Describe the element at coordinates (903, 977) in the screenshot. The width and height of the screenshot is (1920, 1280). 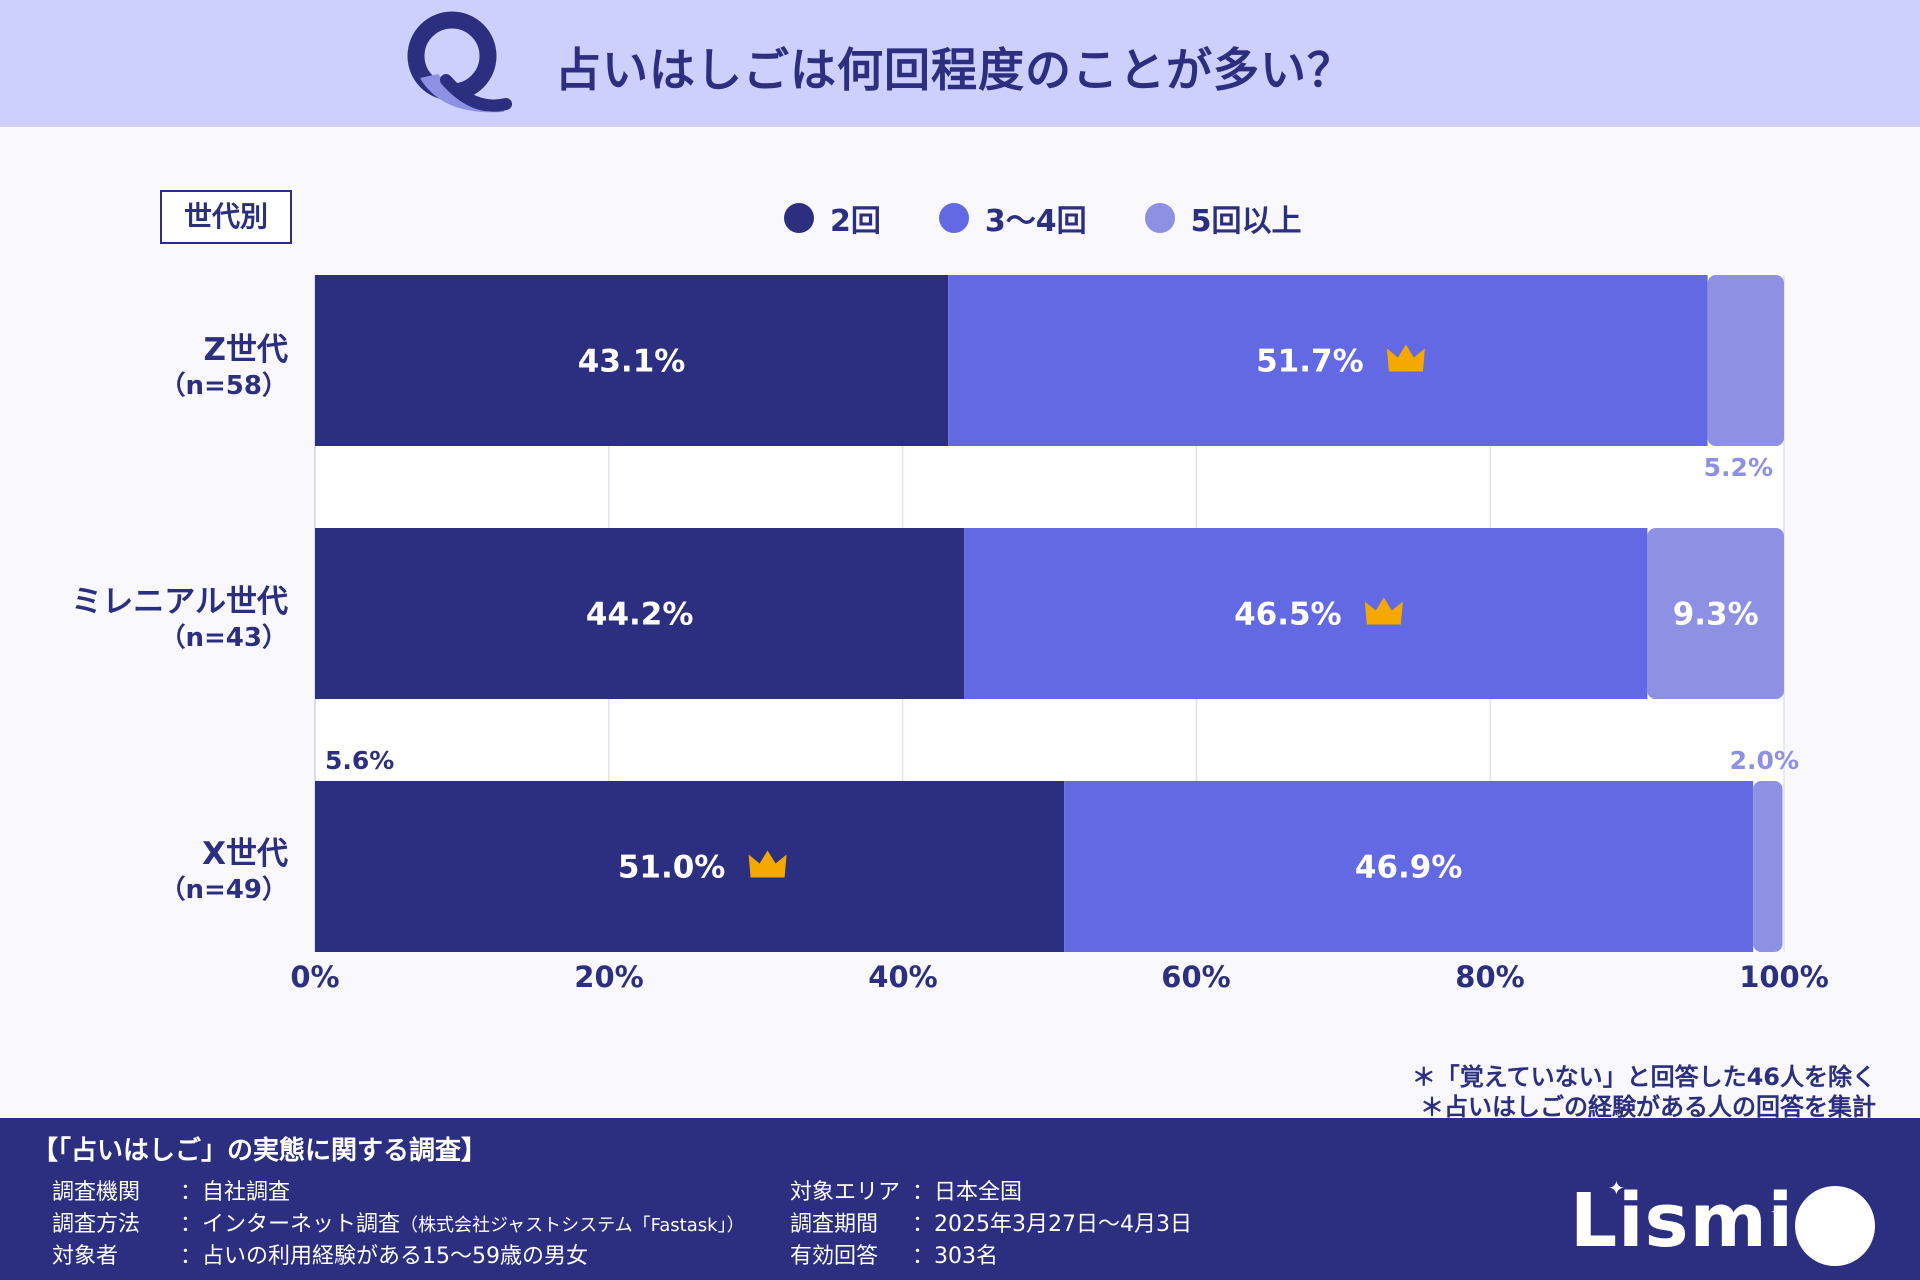
I see `x-tick-label: 40%` at that location.